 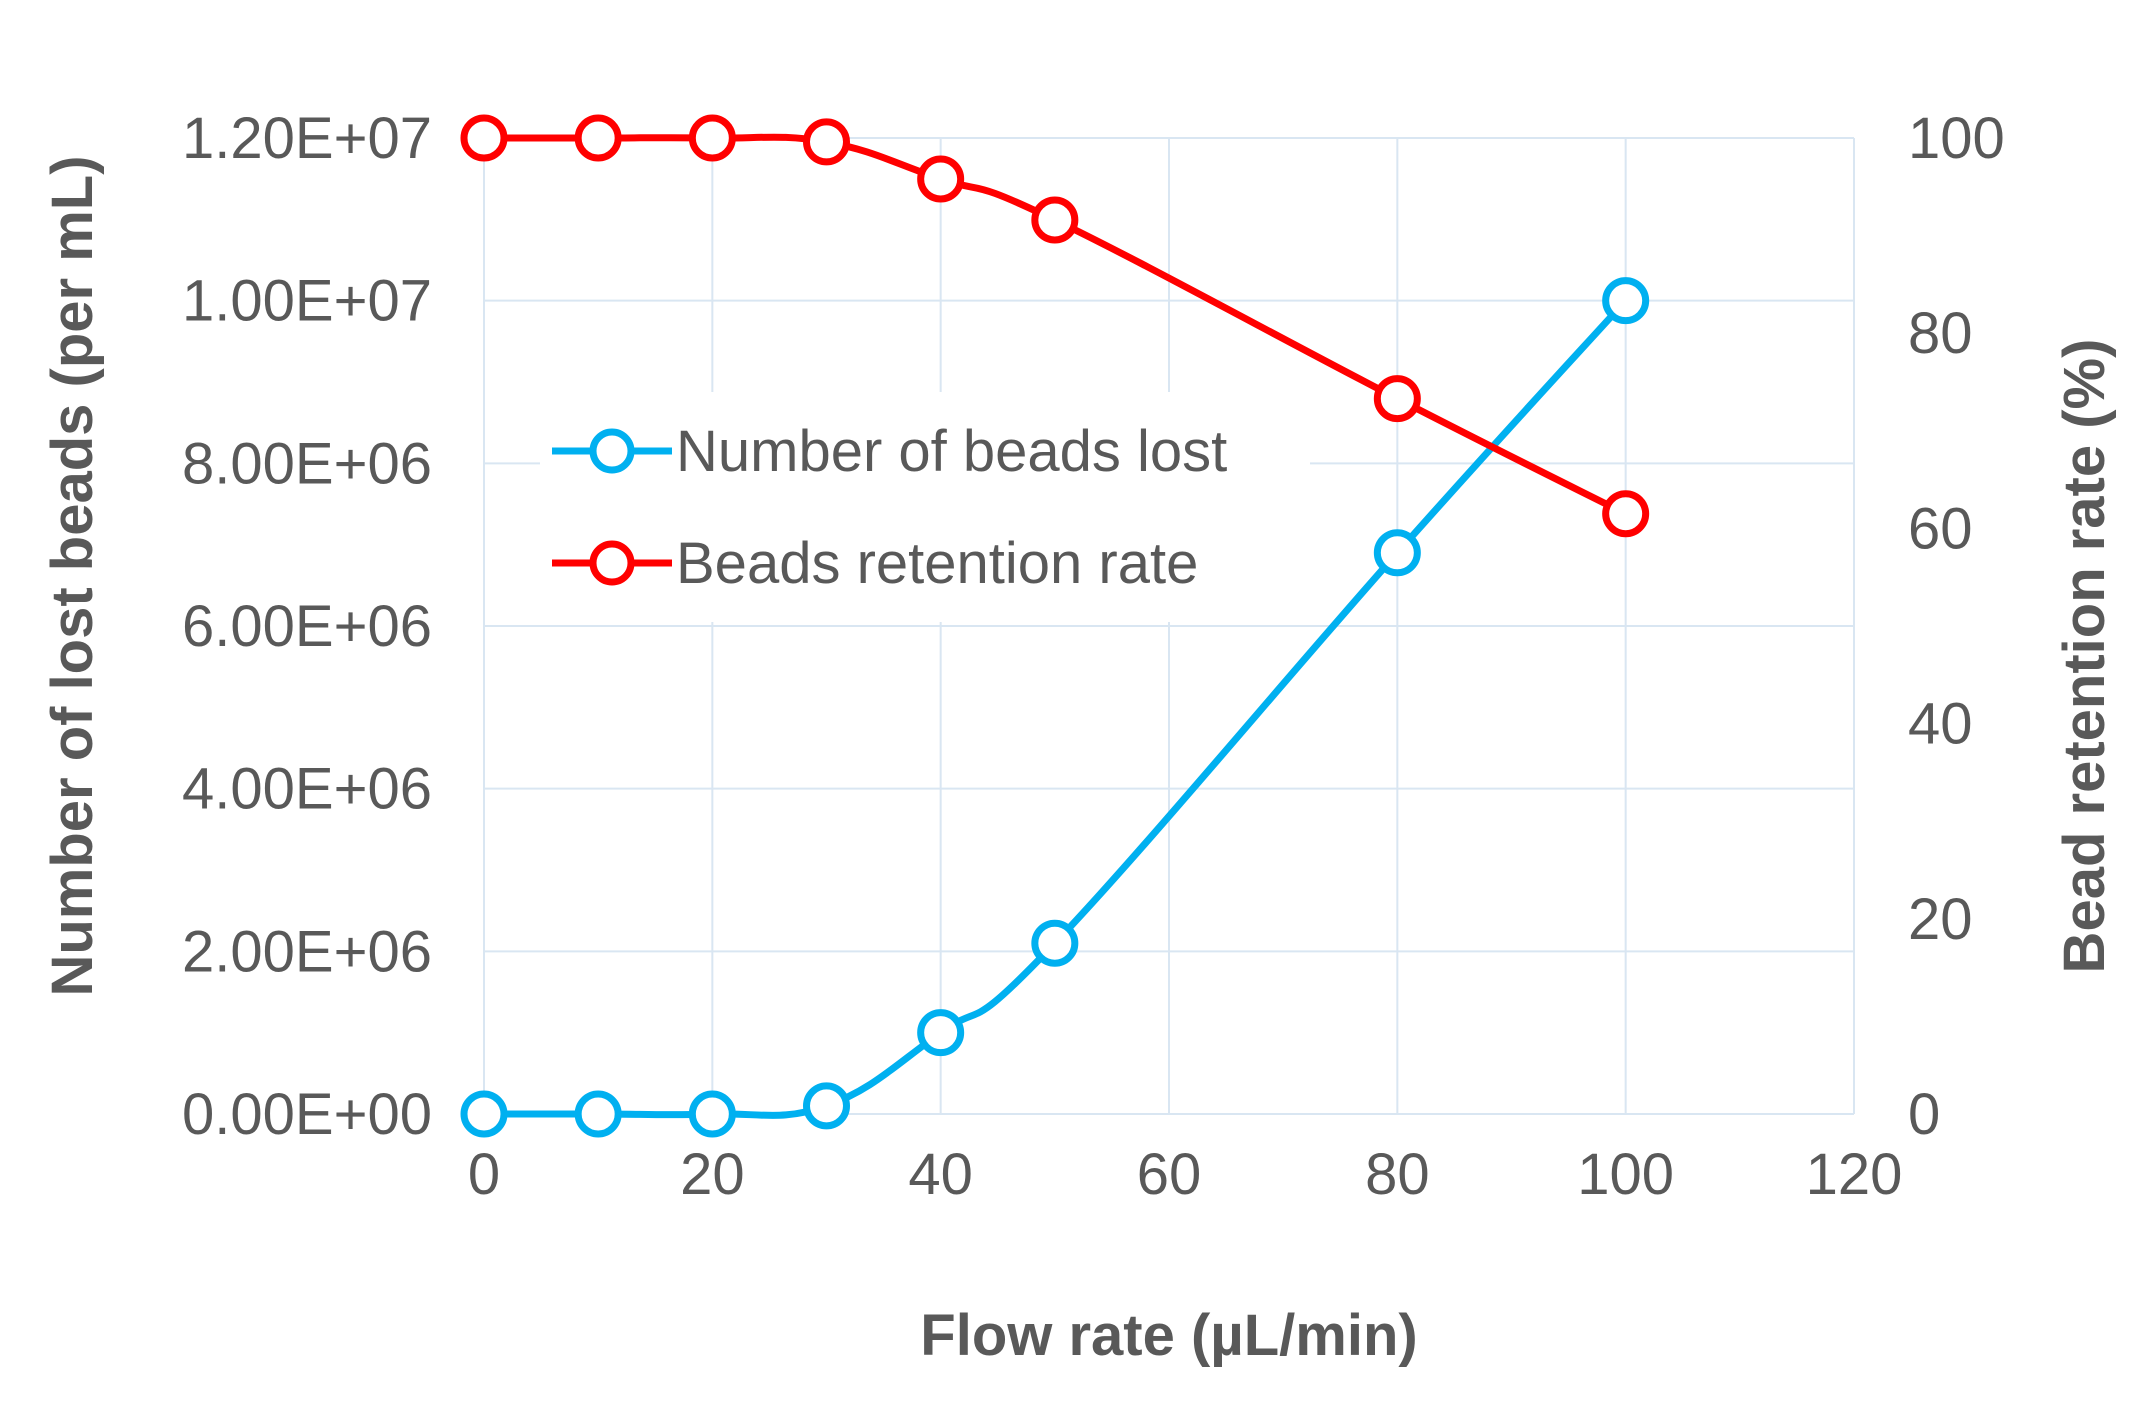 What do you see at coordinates (307, 463) in the screenshot?
I see `y-tick-label: 8.00E+06` at bounding box center [307, 463].